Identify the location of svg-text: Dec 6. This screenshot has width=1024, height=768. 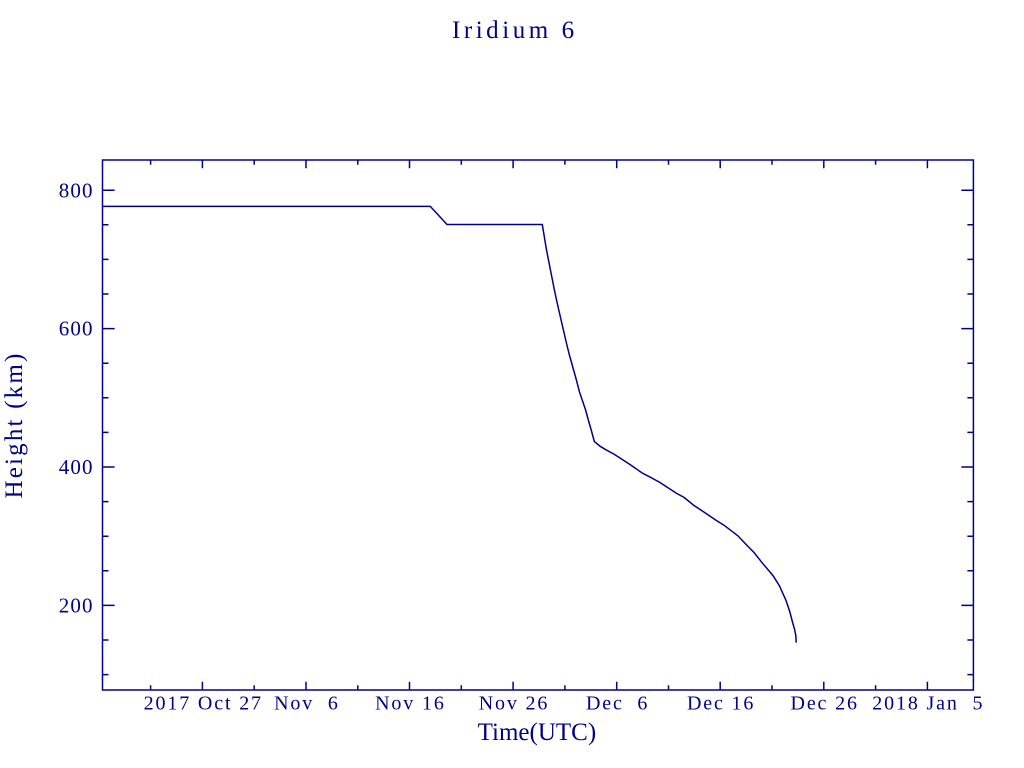
(617, 704).